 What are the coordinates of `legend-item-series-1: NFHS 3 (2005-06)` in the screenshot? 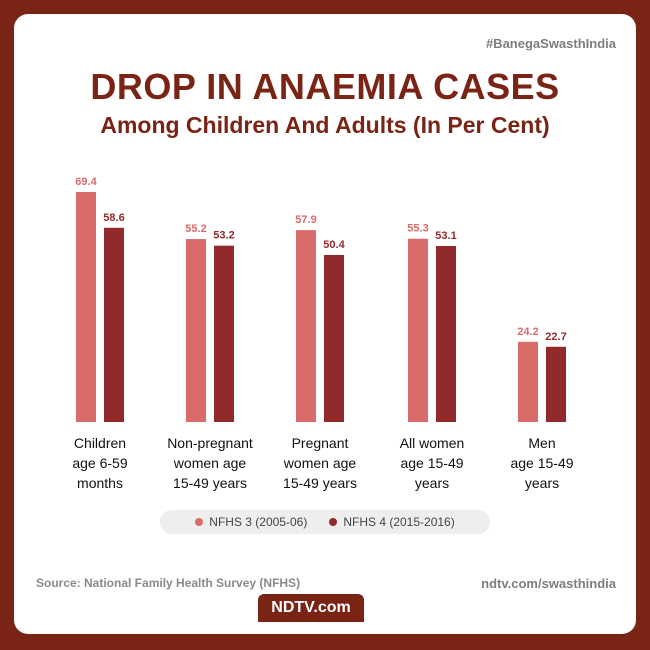 It's located at (251, 522).